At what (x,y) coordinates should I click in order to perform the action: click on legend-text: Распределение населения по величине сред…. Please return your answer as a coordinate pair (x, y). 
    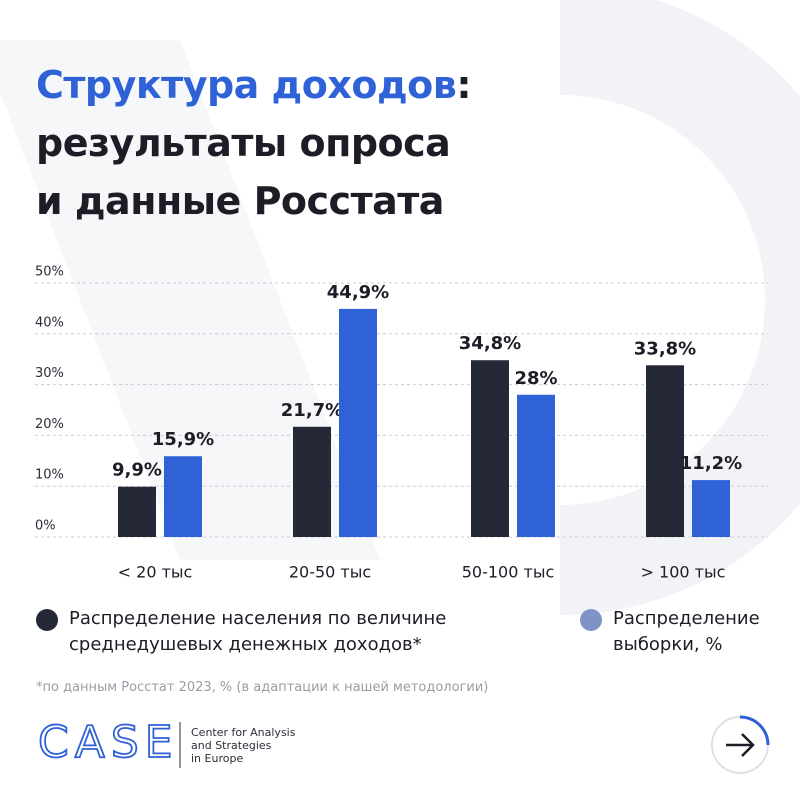
    Looking at the image, I should click on (258, 631).